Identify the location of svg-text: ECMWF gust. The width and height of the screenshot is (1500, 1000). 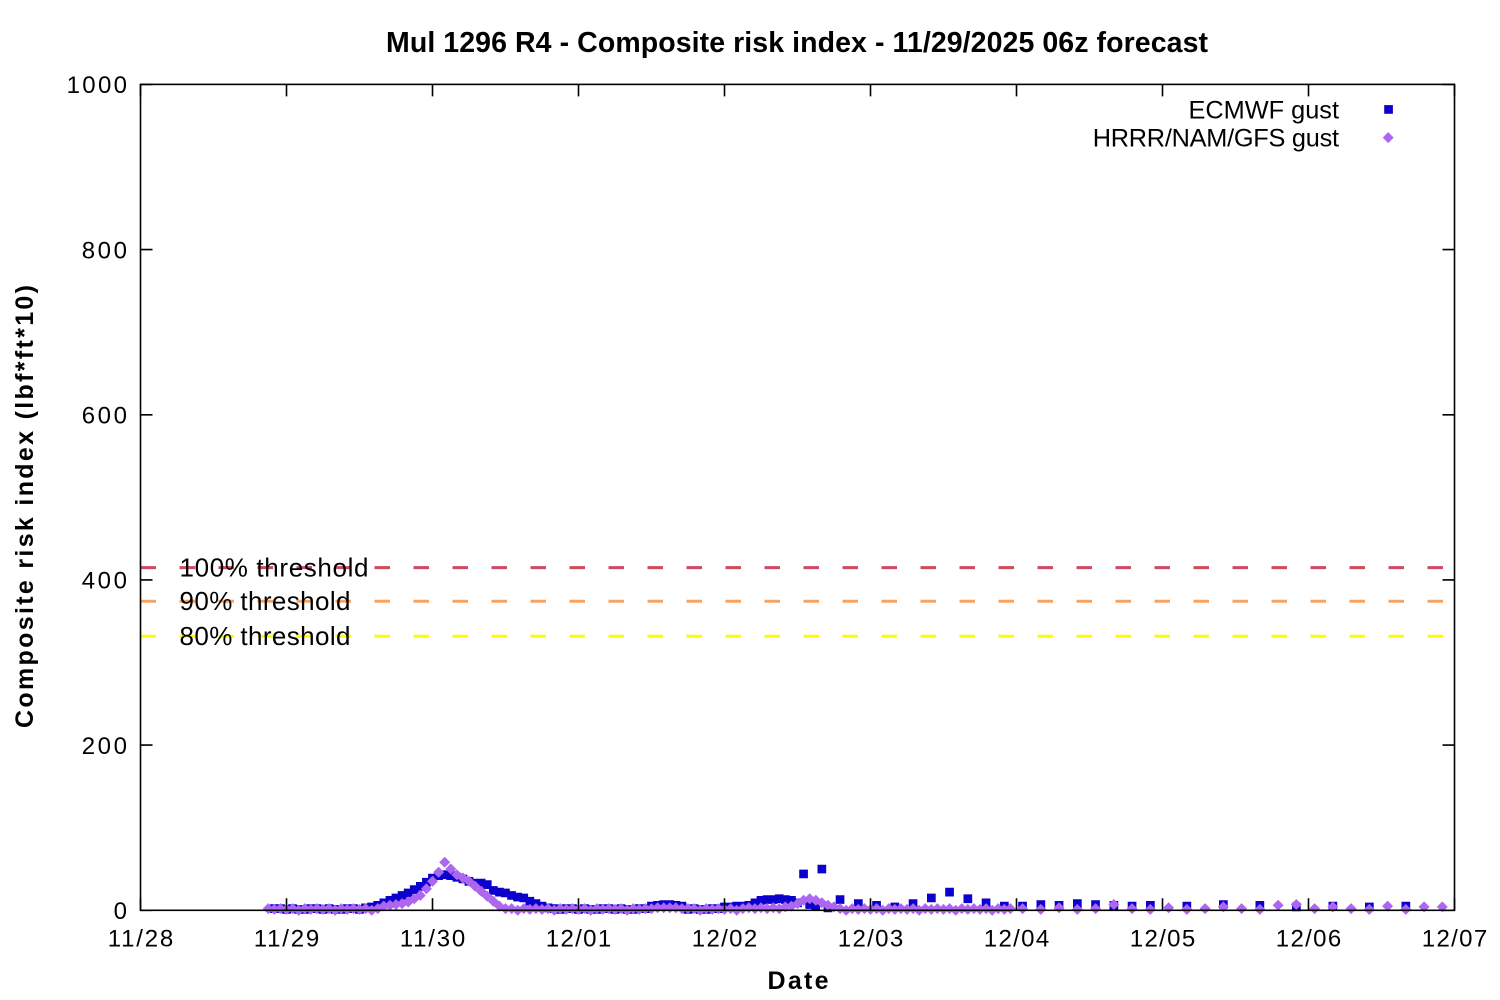
(1264, 110).